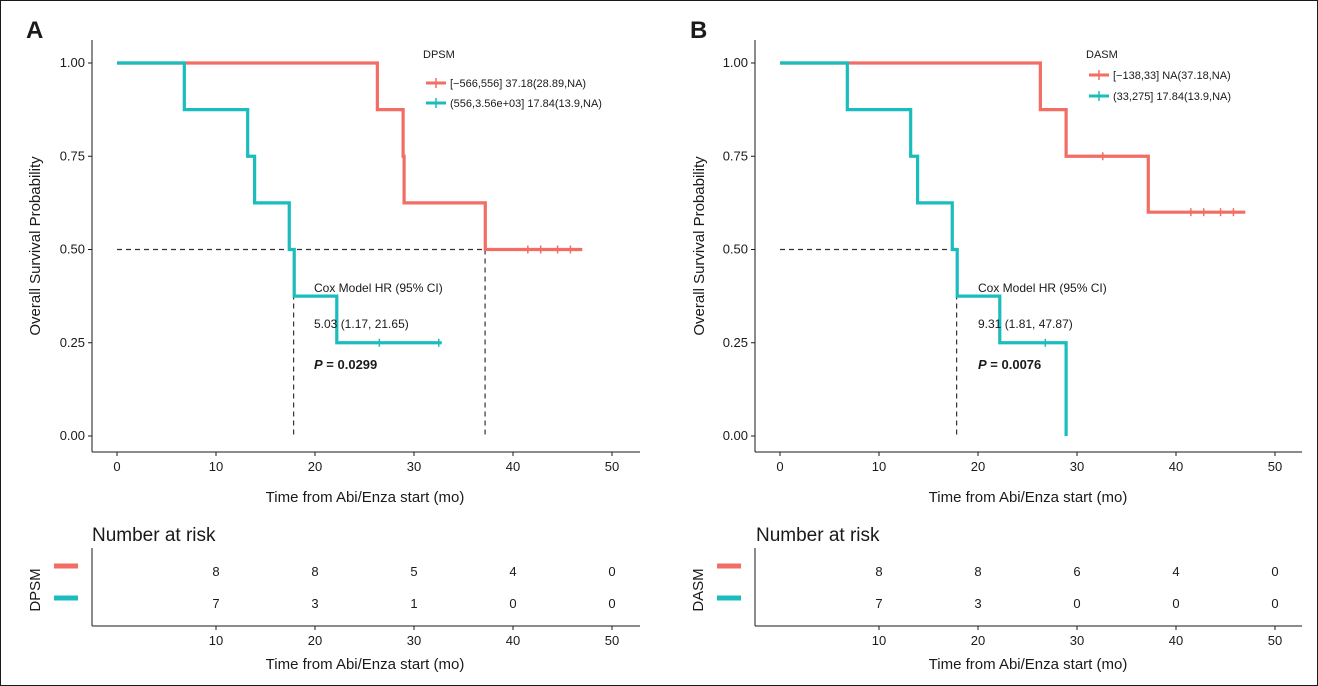  Describe the element at coordinates (1076, 571) in the screenshot. I see `risk-count: 6` at that location.